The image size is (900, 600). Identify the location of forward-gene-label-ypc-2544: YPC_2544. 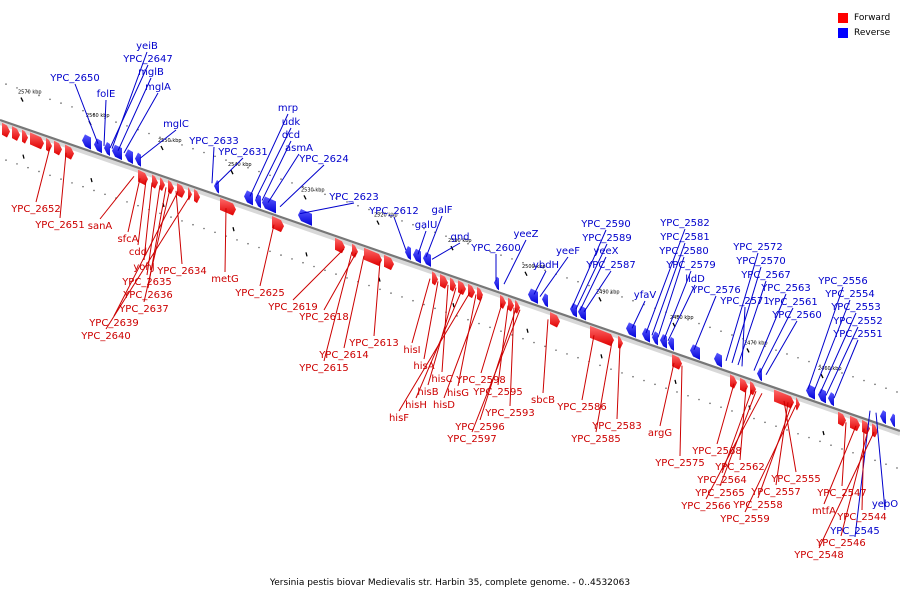
(861, 517).